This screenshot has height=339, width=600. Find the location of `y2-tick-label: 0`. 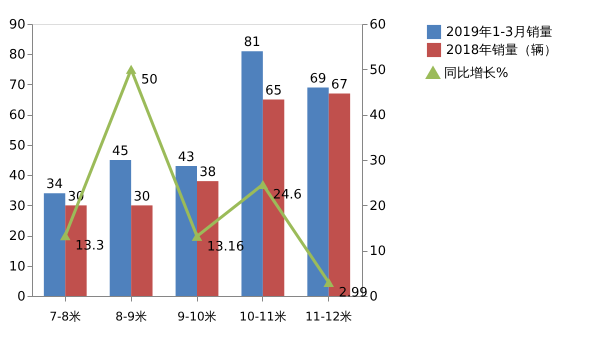

y2-tick-label: 0 is located at coordinates (374, 297).